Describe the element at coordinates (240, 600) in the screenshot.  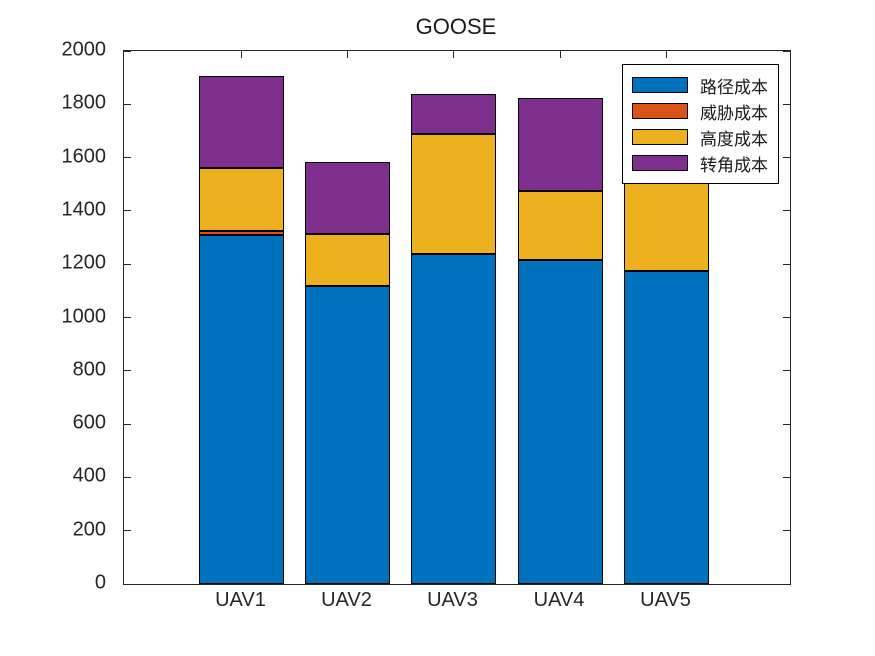
I see `x-tick-label: UAV1` at that location.